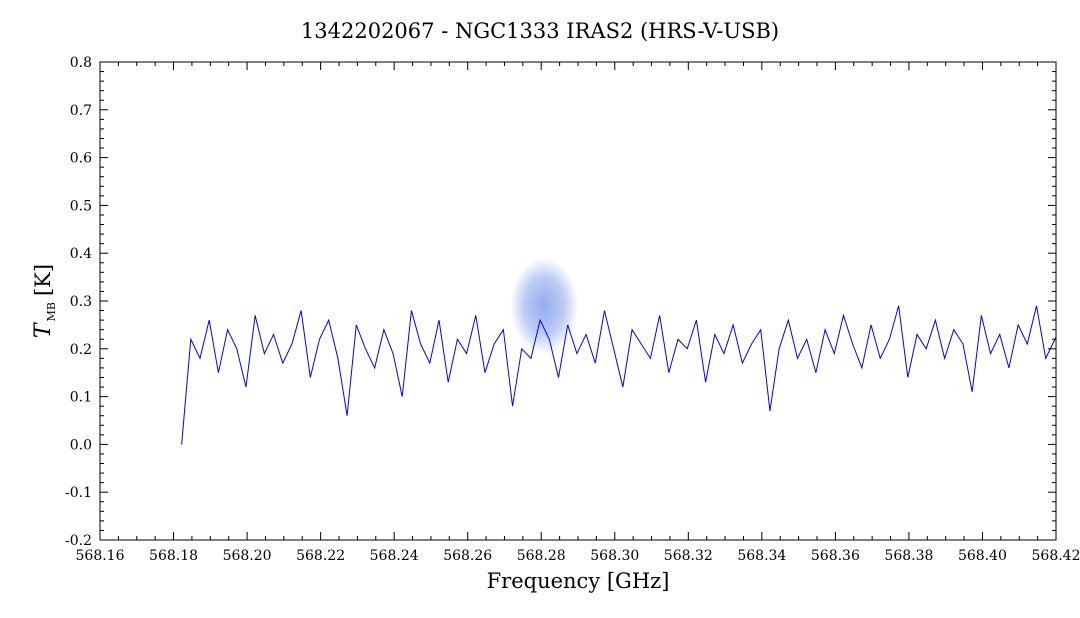 Image resolution: width=1080 pixels, height=618 pixels. Describe the element at coordinates (81, 111) in the screenshot. I see `y-tick-label: 0.7` at that location.